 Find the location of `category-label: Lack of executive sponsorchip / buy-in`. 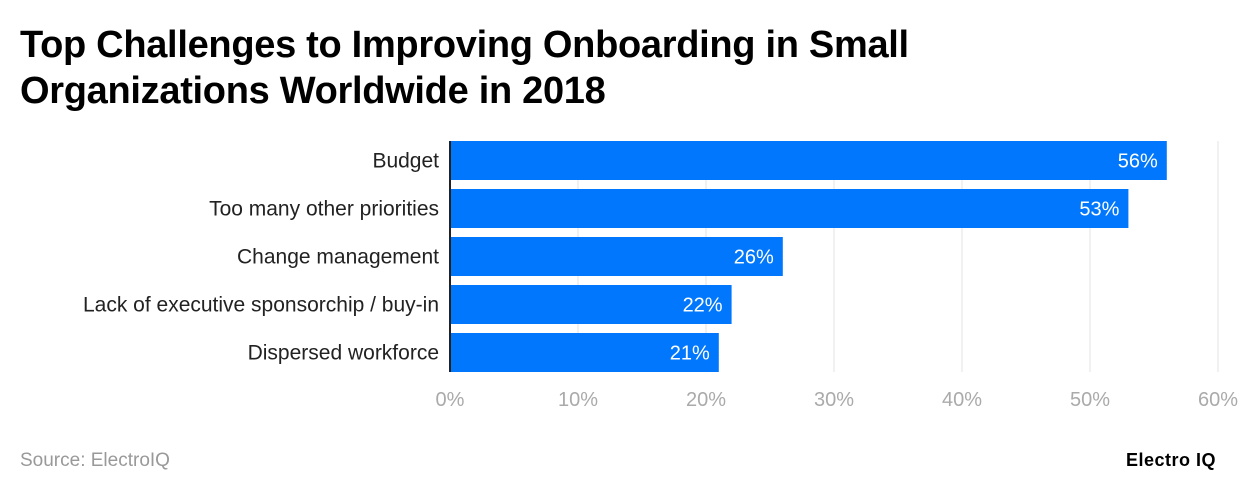

category-label: Lack of executive sponsorchip / buy-in is located at coordinates (261, 305).